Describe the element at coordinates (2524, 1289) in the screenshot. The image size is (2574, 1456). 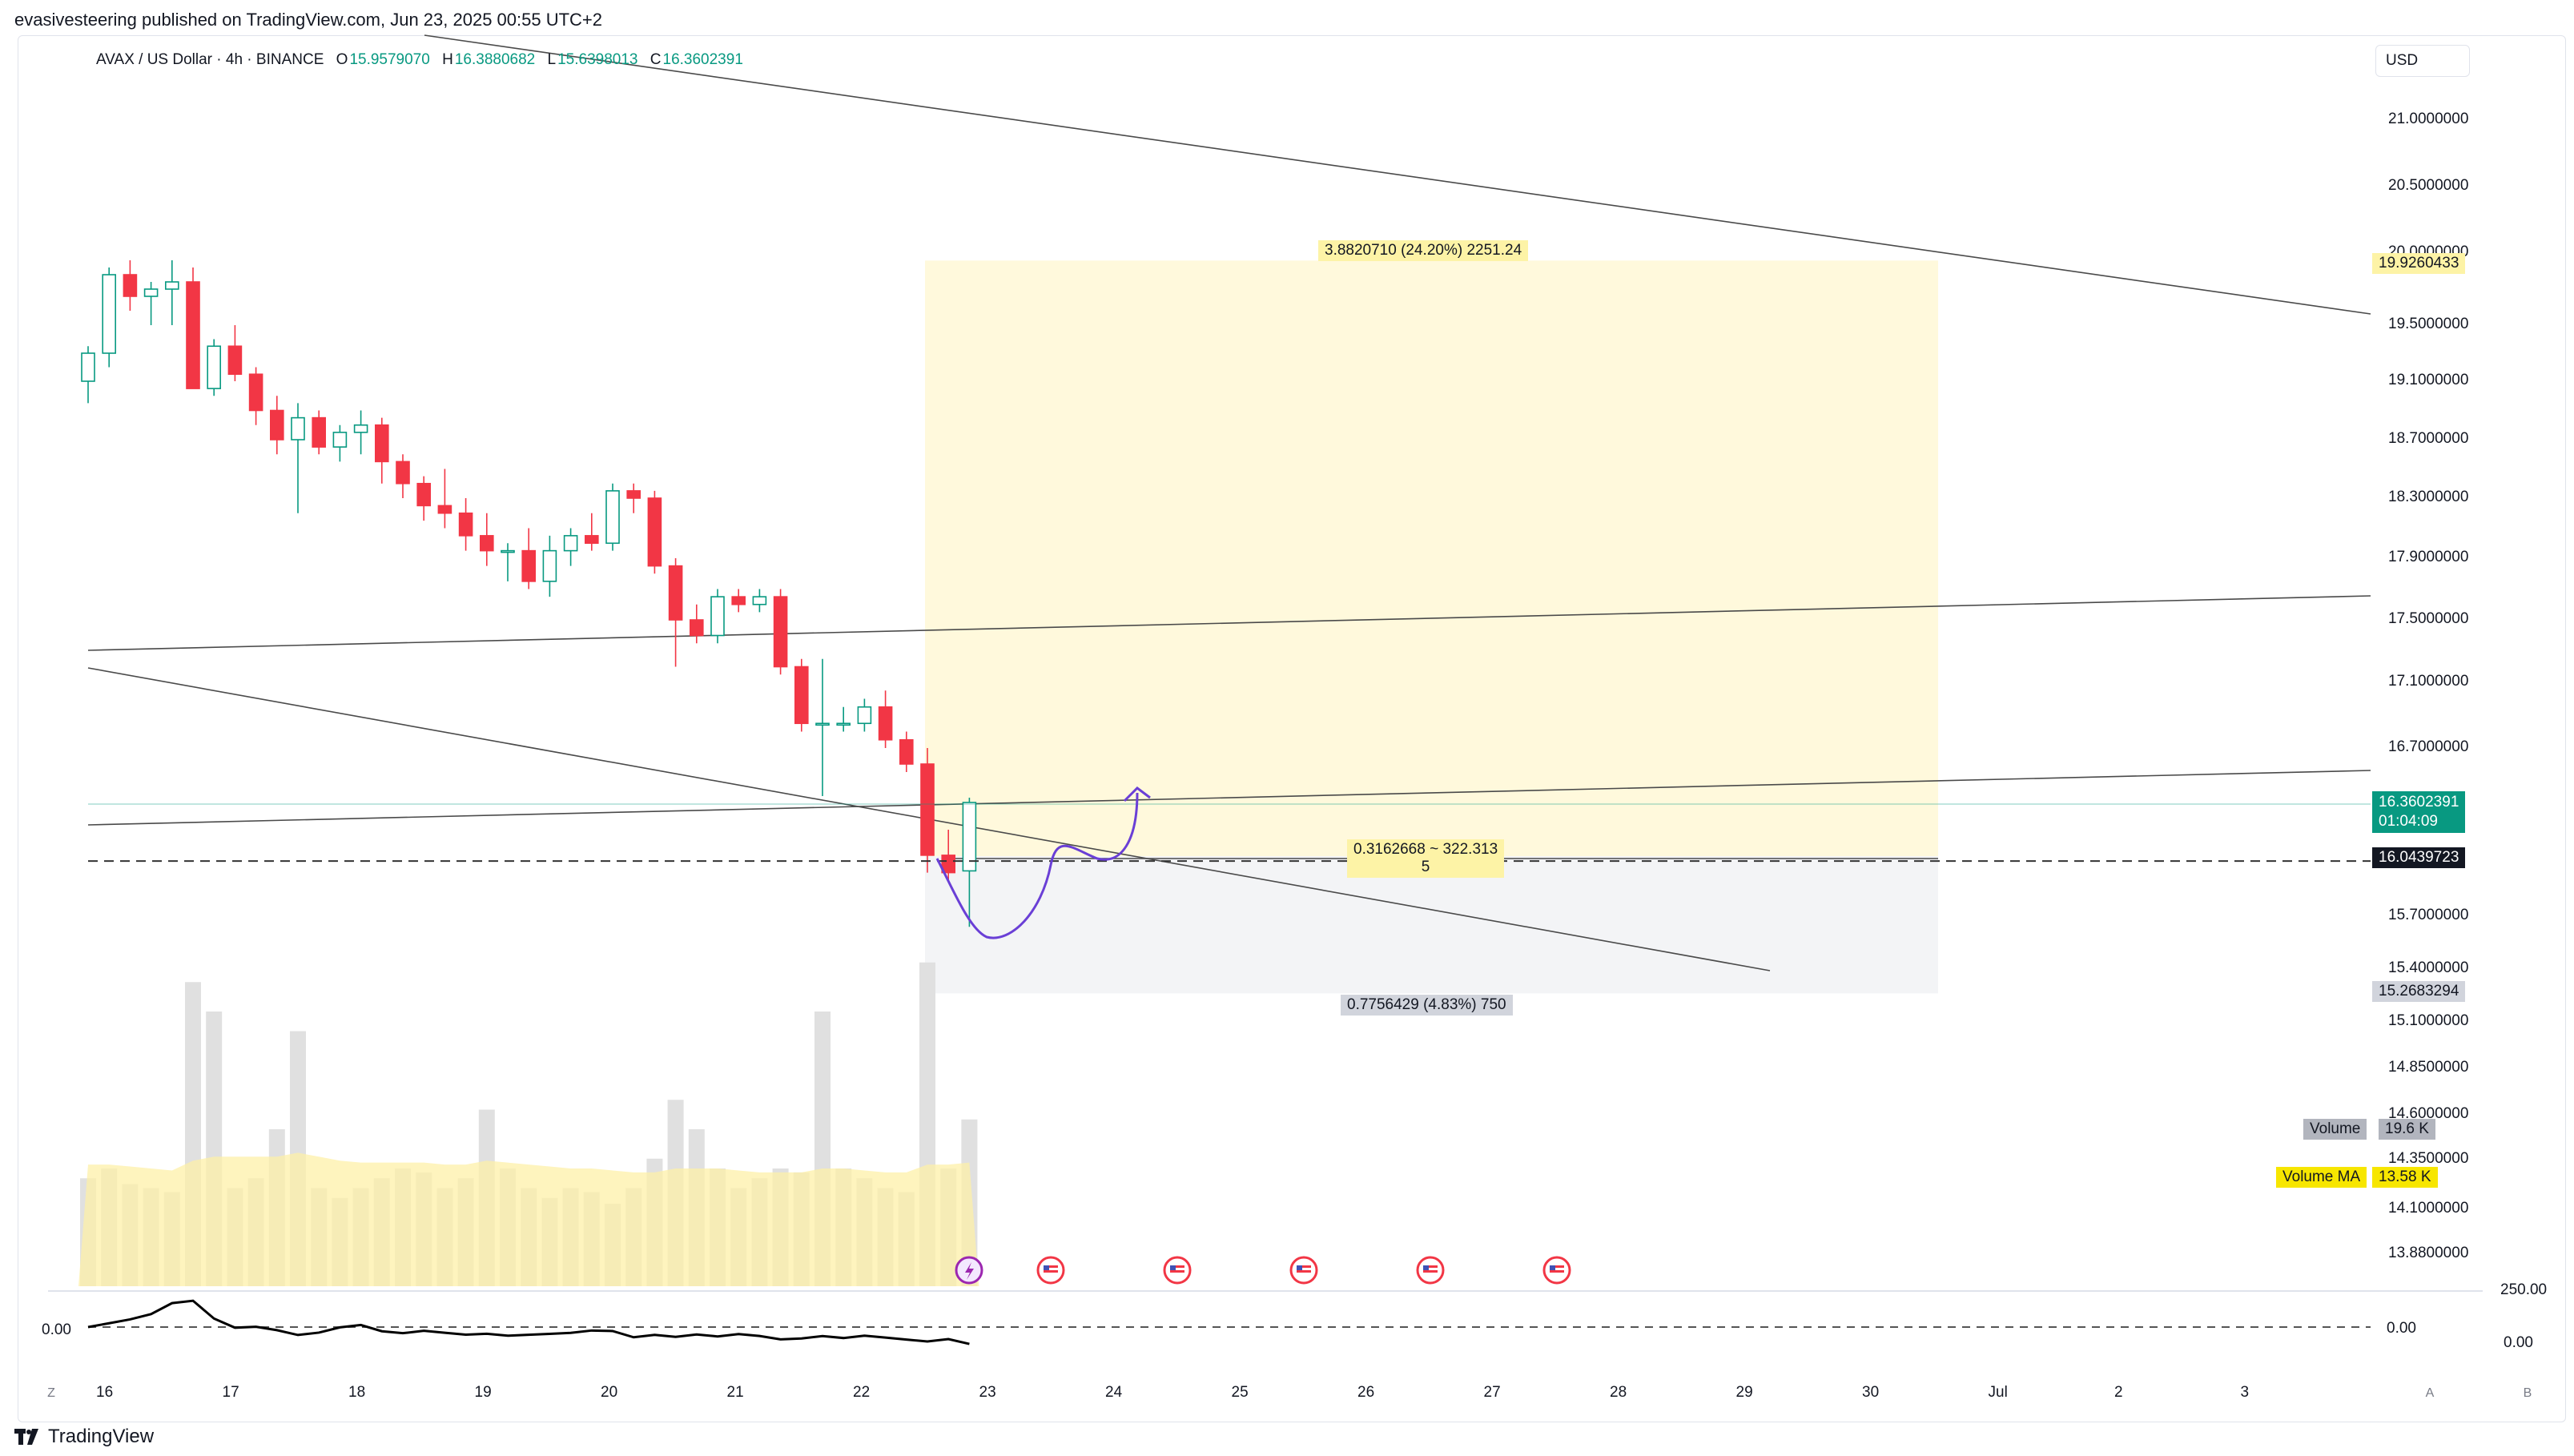
I see `oscillator-axis-top: 250.00` at that location.